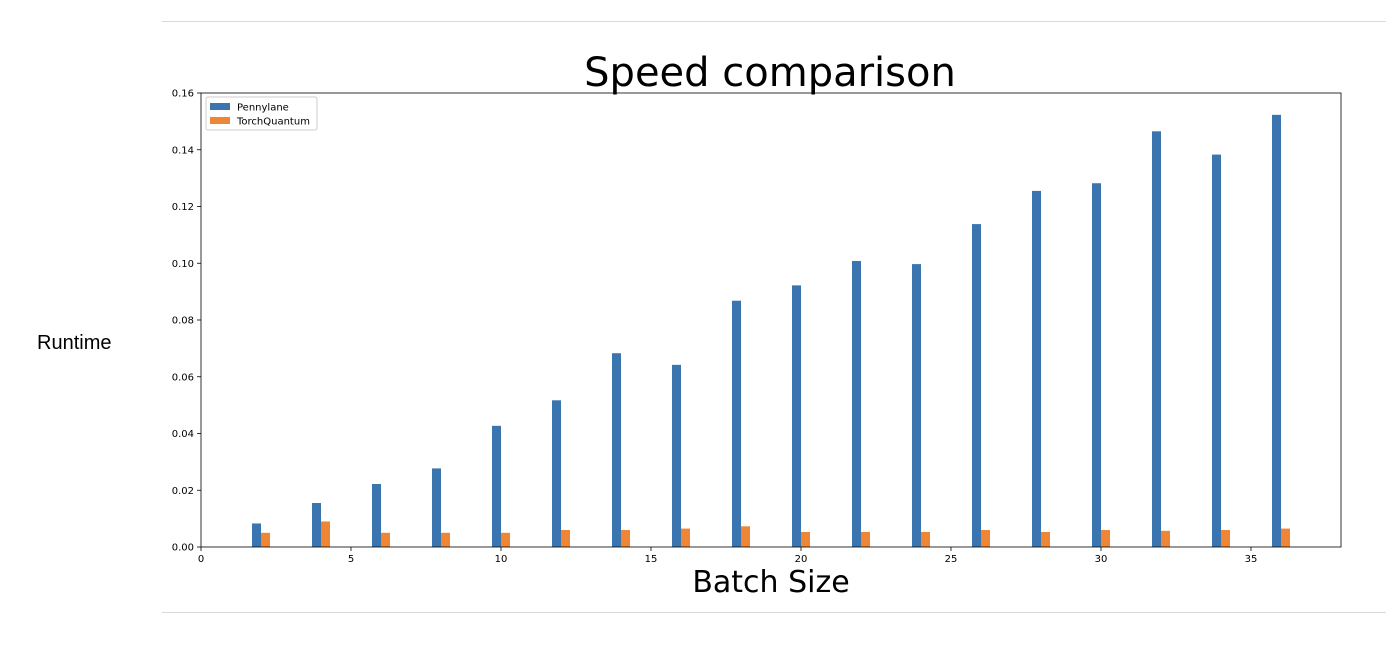 Image resolution: width=1386 pixels, height=662 pixels. Describe the element at coordinates (774, 21) in the screenshot. I see `top-divider` at that location.